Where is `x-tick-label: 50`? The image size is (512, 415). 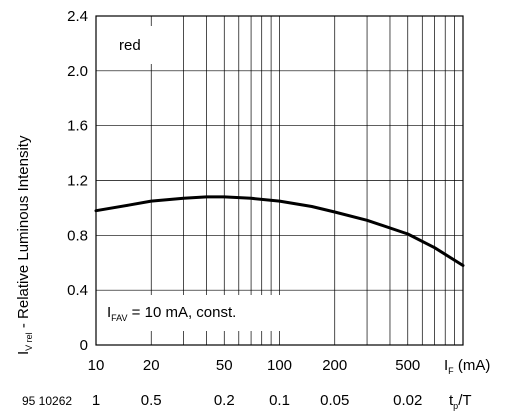
x-tick-label: 50 is located at coordinates (224, 365).